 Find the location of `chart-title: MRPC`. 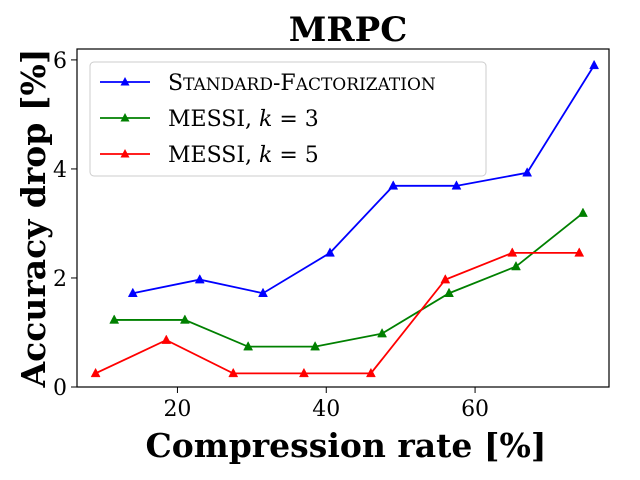

chart-title: MRPC is located at coordinates (348, 30).